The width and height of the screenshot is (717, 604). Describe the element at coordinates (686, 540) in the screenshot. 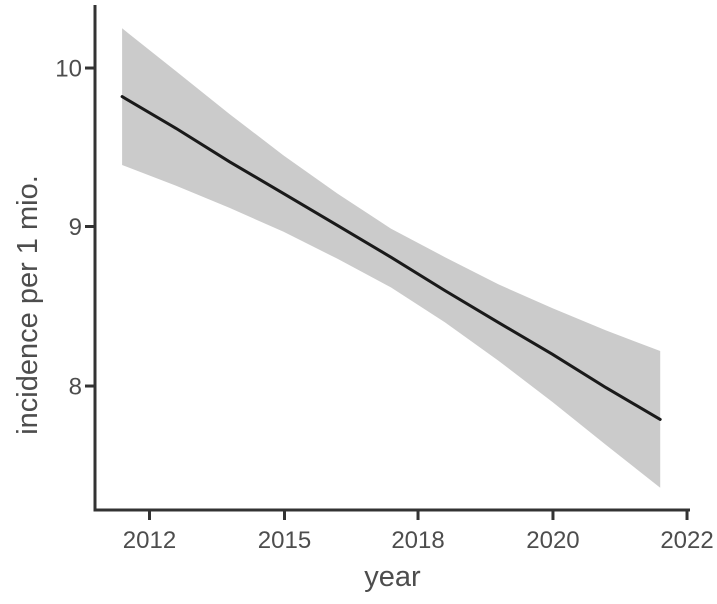

I see `x-tick-label: 2022` at that location.